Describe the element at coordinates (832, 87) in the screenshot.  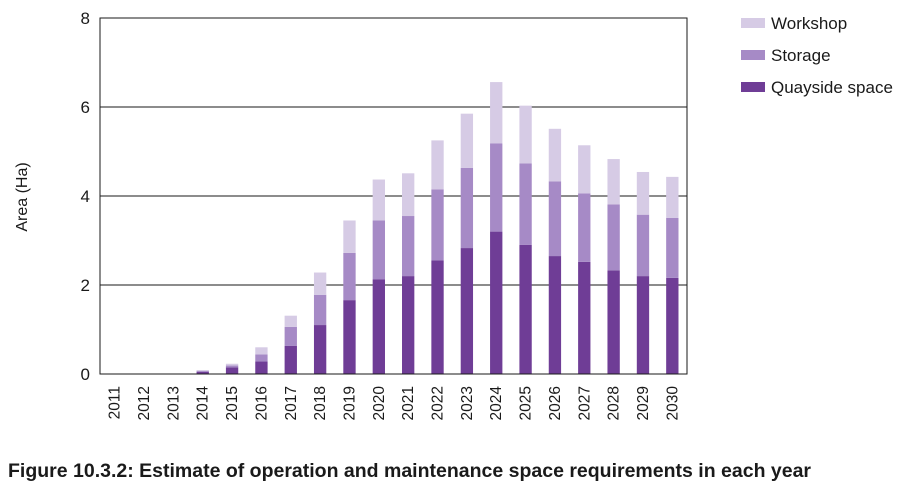
I see `legend-label: Quayside space` at that location.